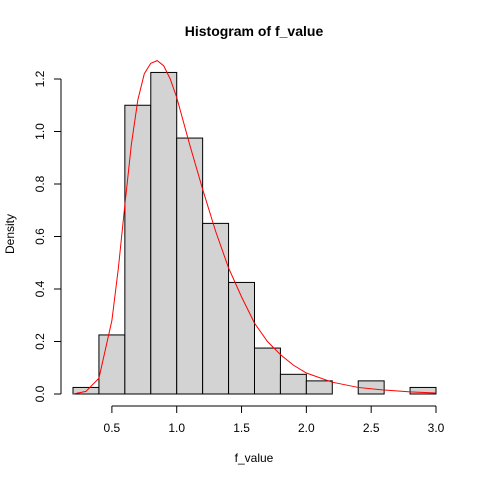  Describe the element at coordinates (371, 428) in the screenshot. I see `x-tick-label: 2.5` at that location.